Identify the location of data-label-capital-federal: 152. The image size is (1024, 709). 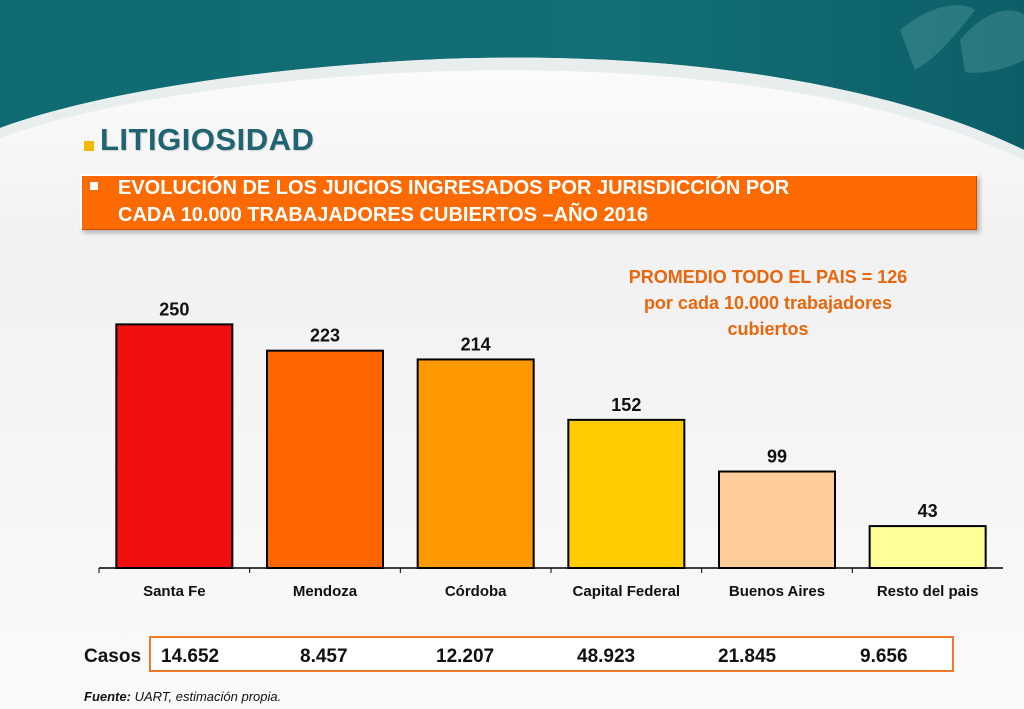
(626, 405).